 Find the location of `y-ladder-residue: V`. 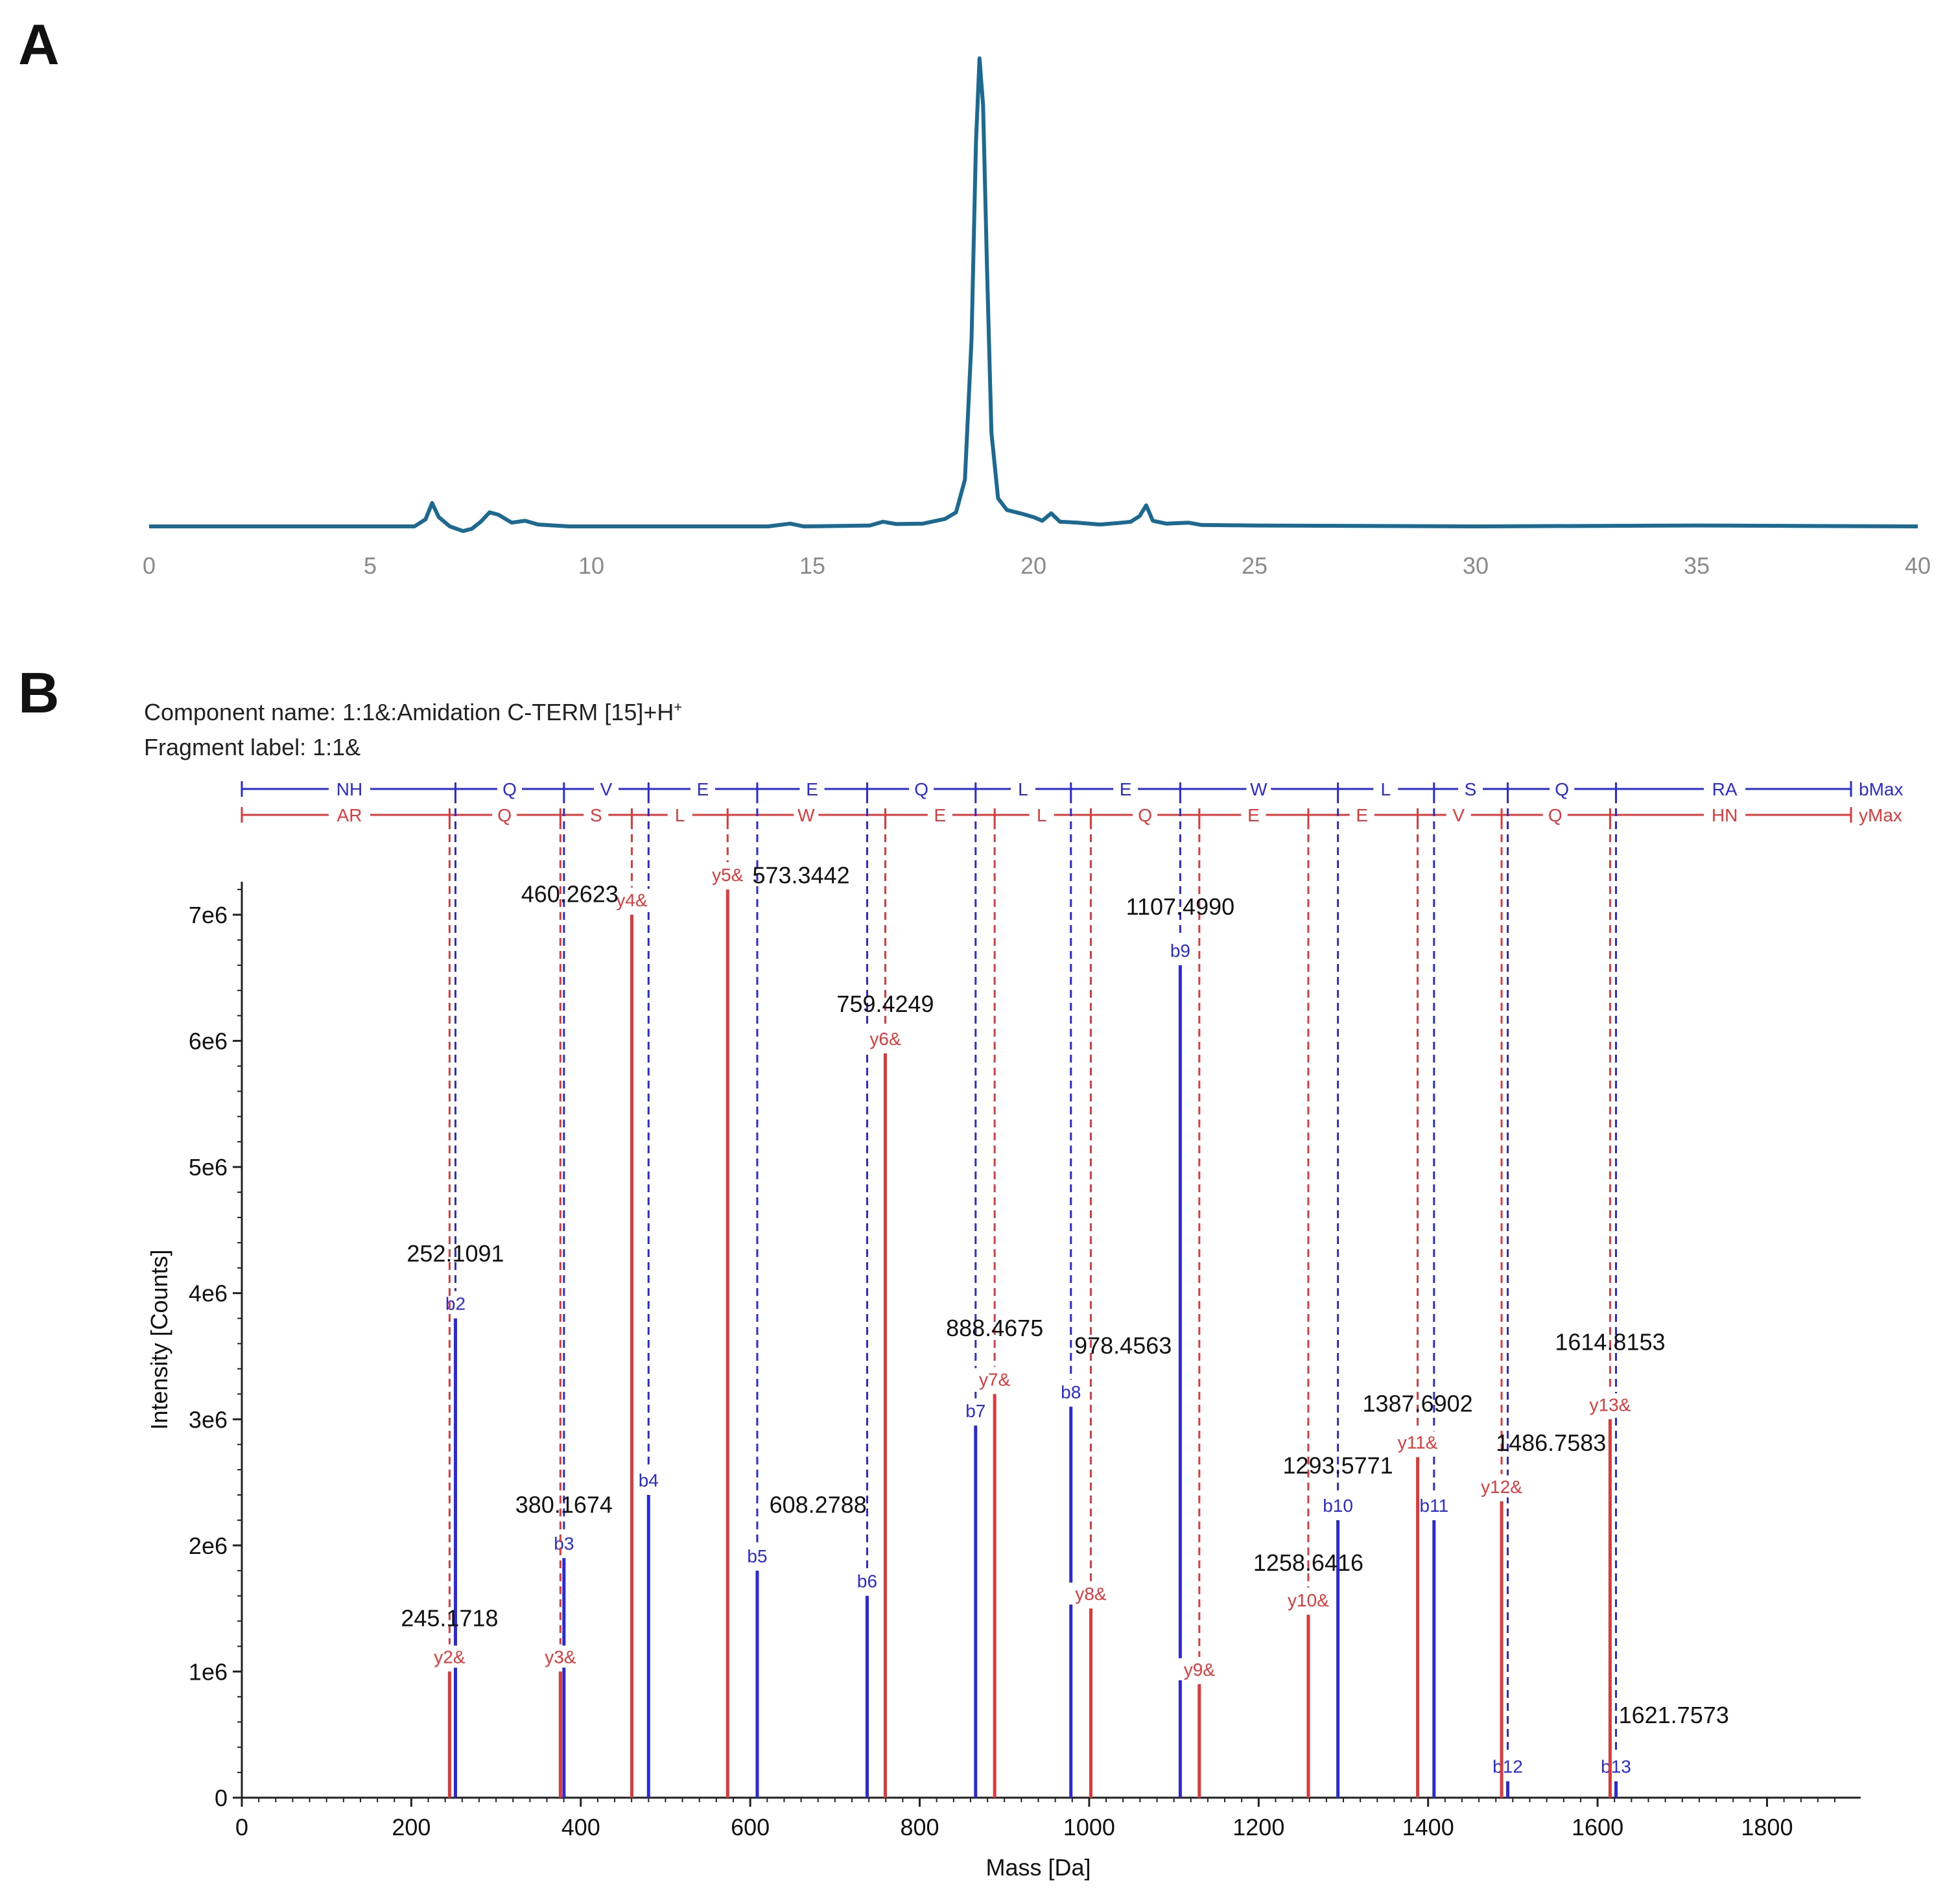

y-ladder-residue: V is located at coordinates (1458, 815).